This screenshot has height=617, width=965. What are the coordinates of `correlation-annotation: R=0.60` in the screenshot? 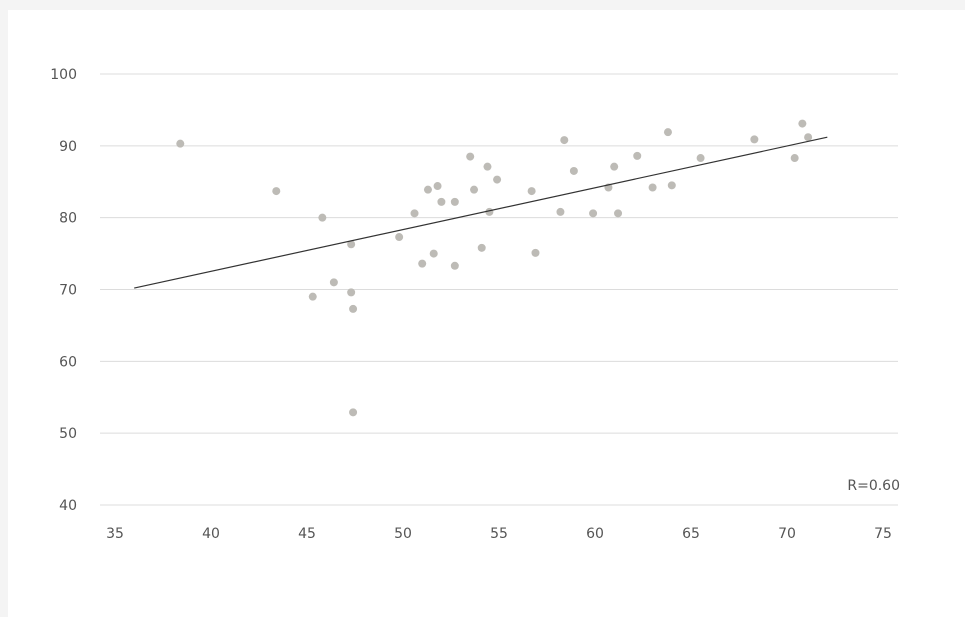 It's located at (873, 486).